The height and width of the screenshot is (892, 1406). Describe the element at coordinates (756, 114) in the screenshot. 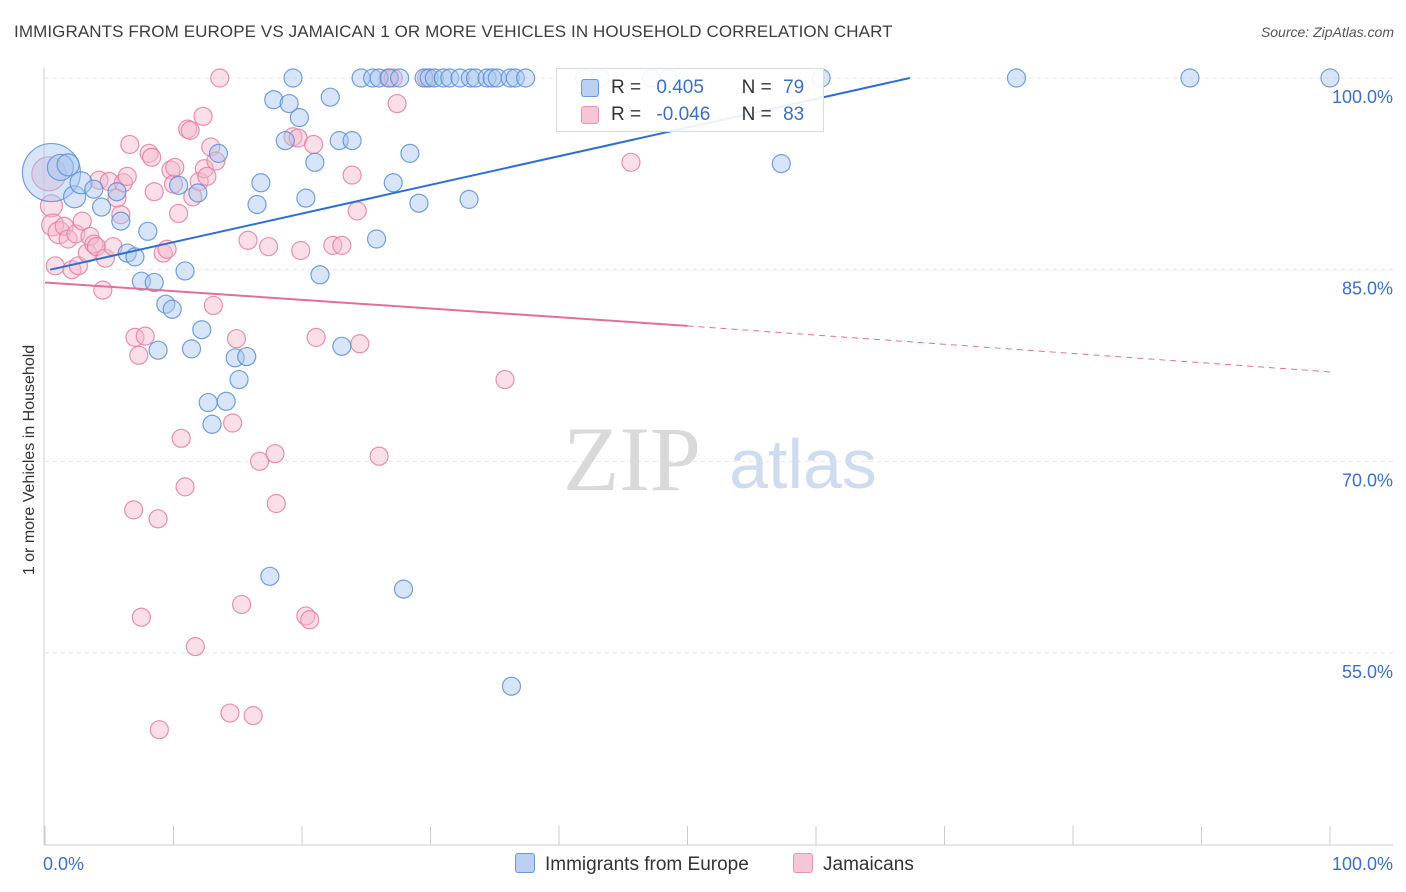

I see `legend-n-label: N =` at that location.